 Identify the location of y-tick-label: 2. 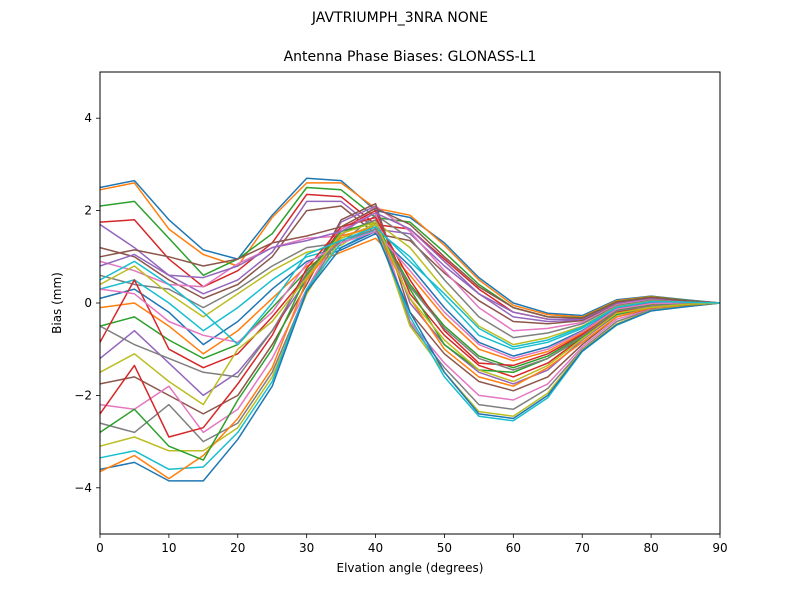
(88, 211).